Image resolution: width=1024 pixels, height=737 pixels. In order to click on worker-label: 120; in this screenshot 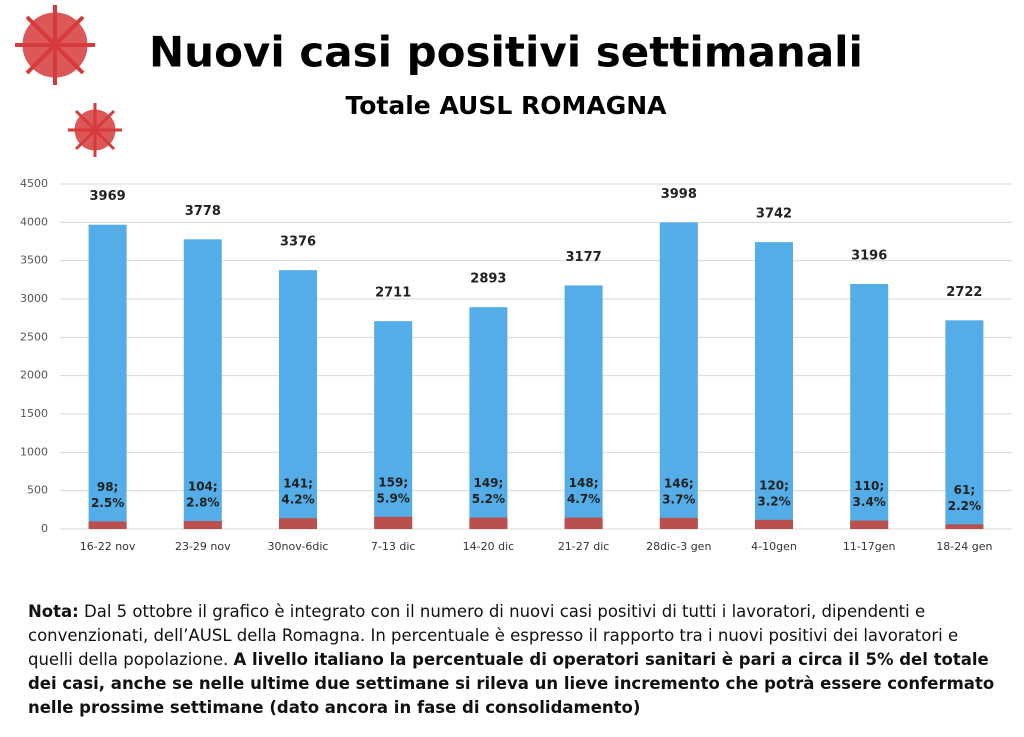, I will do `click(774, 485)`.